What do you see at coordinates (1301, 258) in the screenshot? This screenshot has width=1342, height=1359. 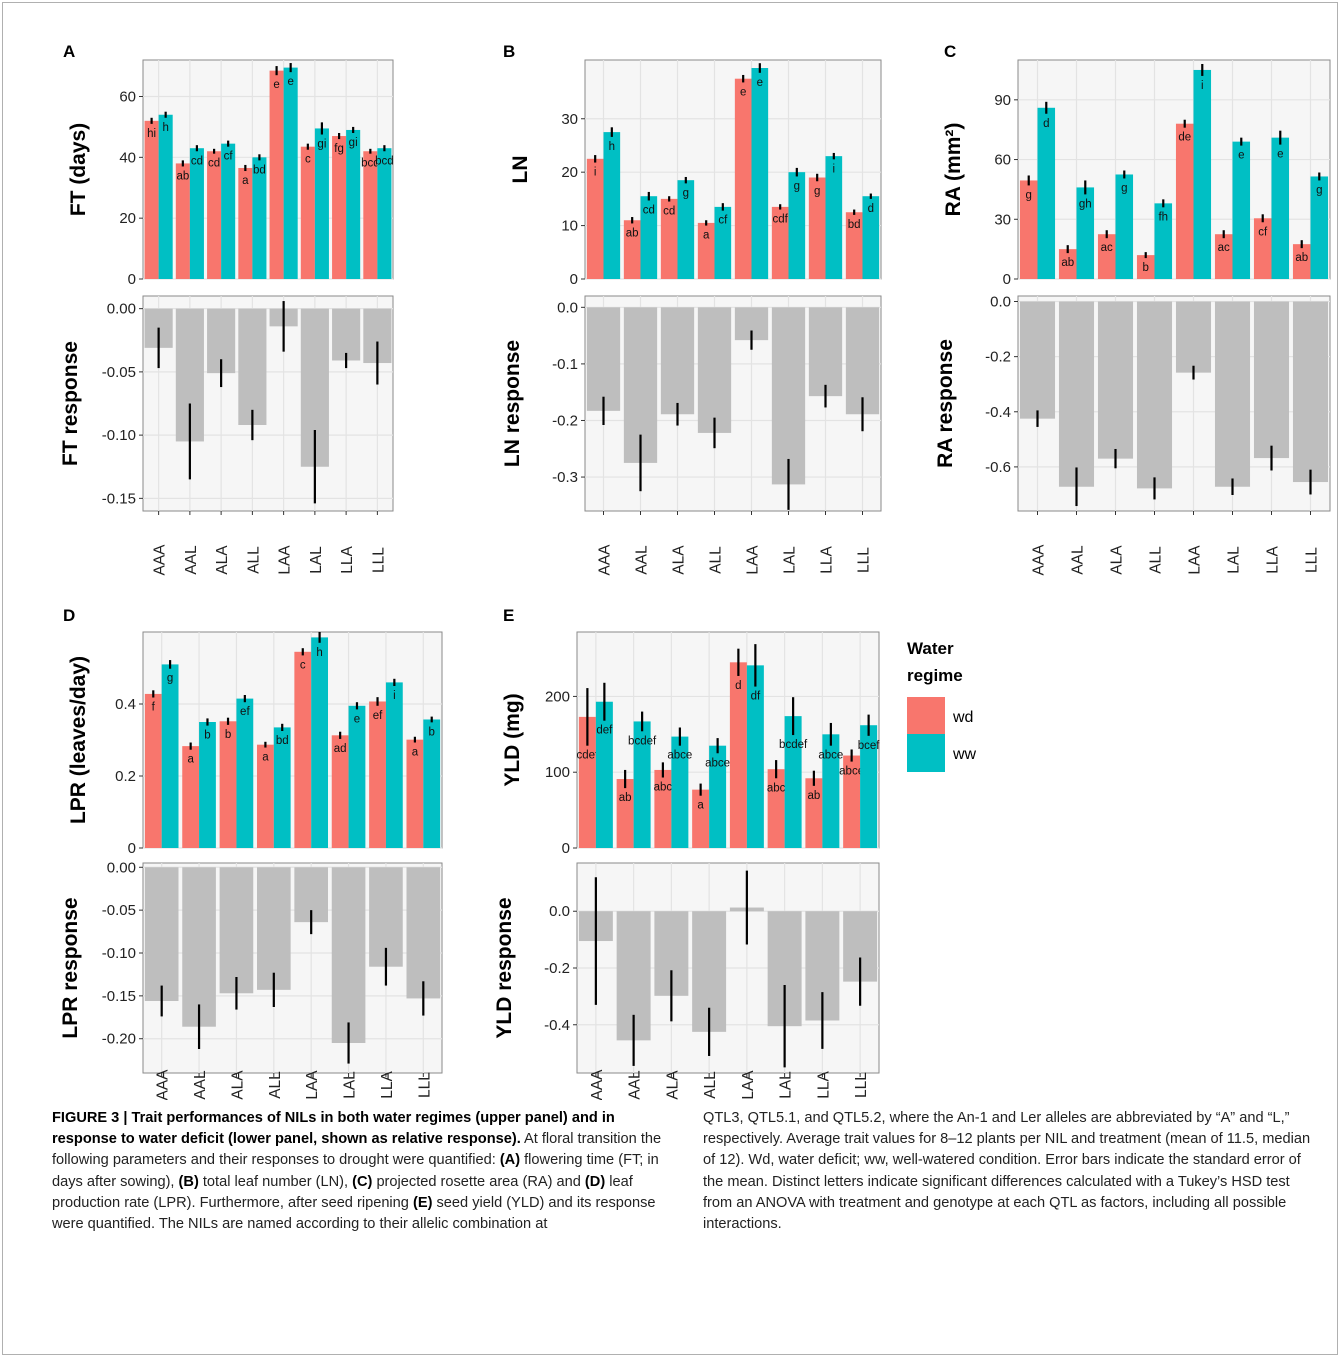 I see `significance-letter-wd-LLL: ab` at bounding box center [1301, 258].